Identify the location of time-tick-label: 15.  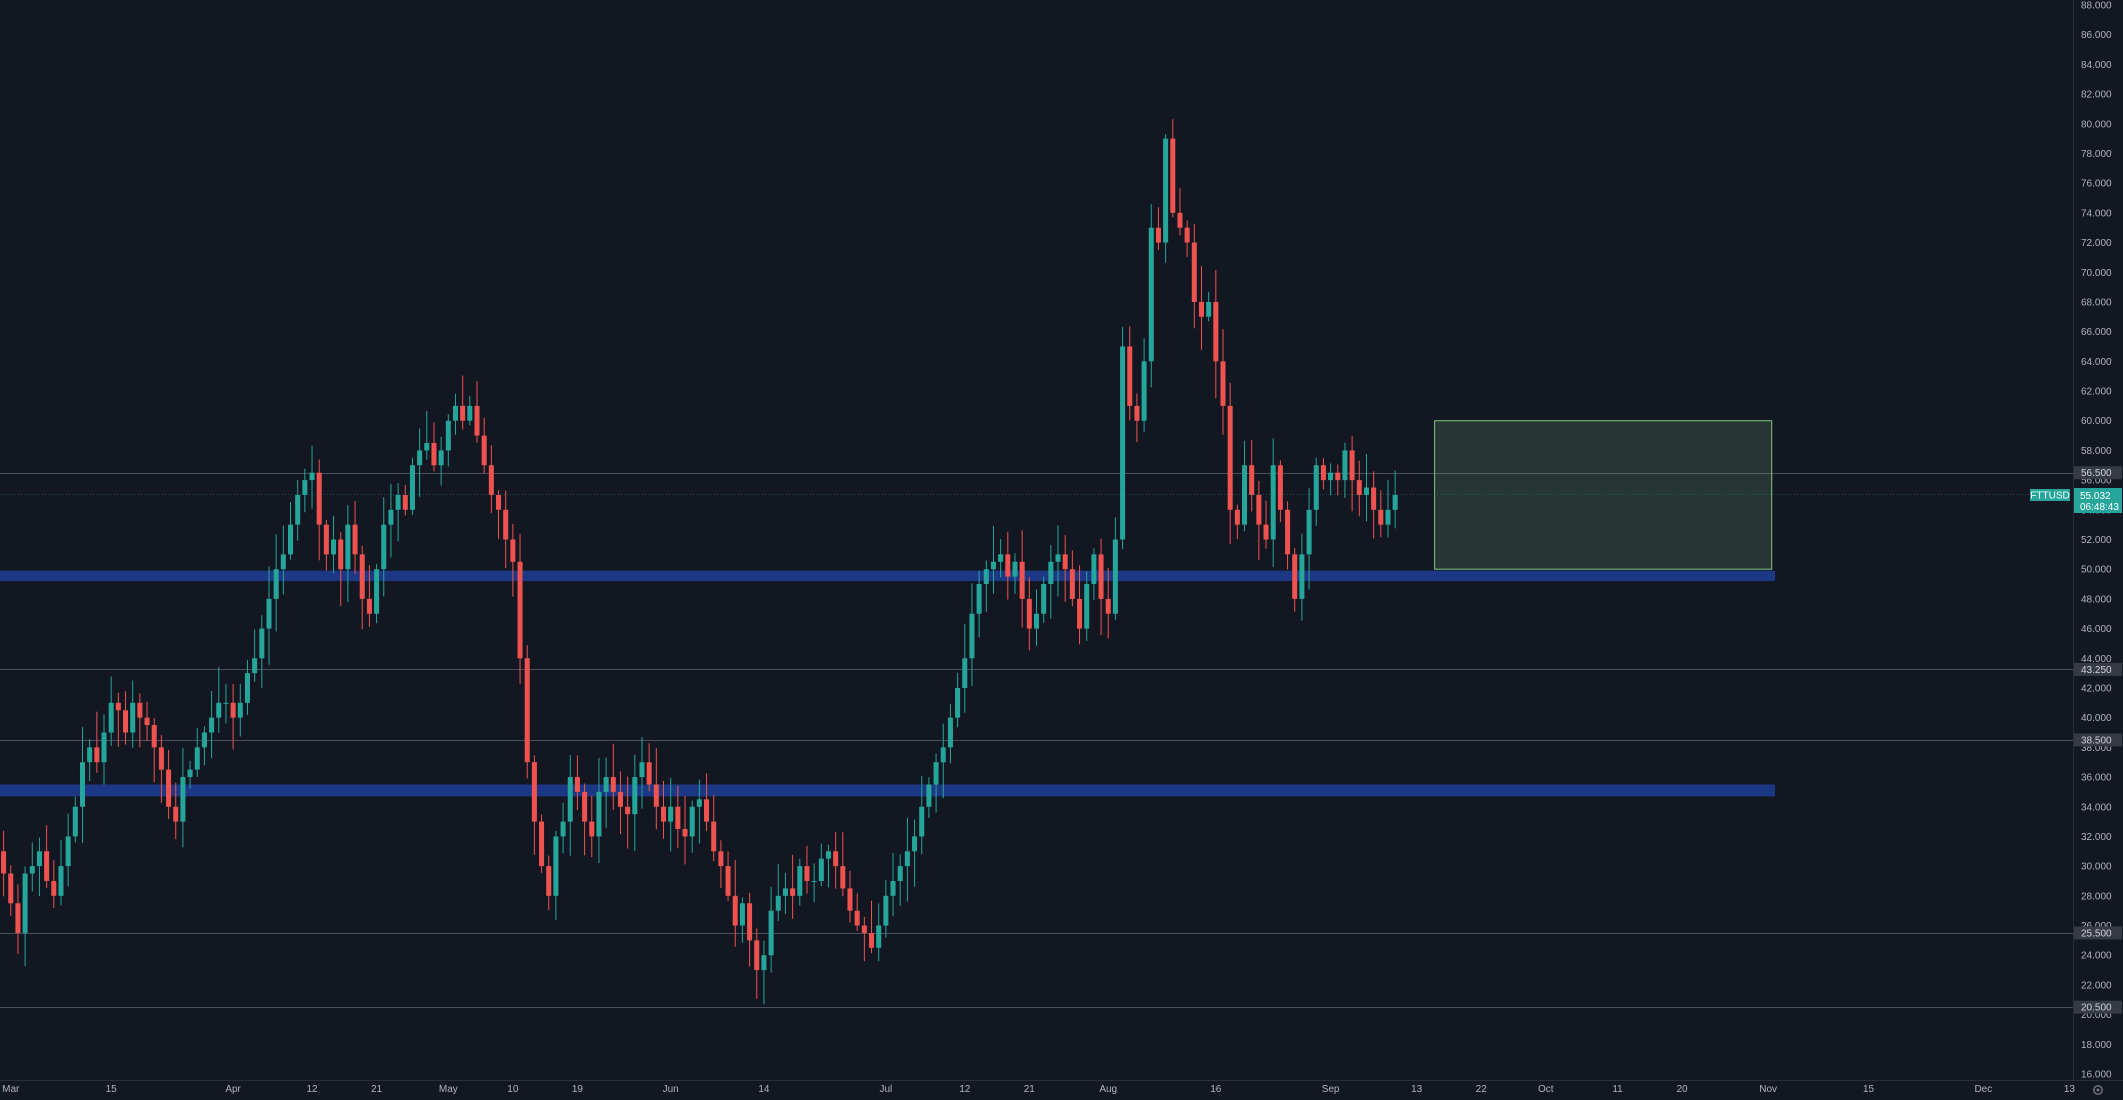
(112, 1089).